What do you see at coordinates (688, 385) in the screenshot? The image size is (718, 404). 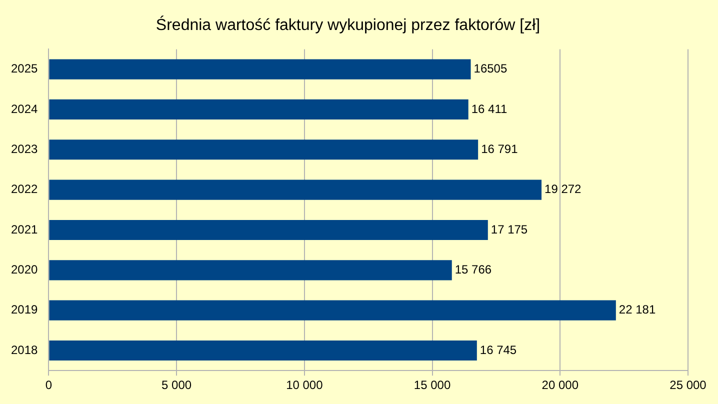 I see `x-tick-label: 25 000` at bounding box center [688, 385].